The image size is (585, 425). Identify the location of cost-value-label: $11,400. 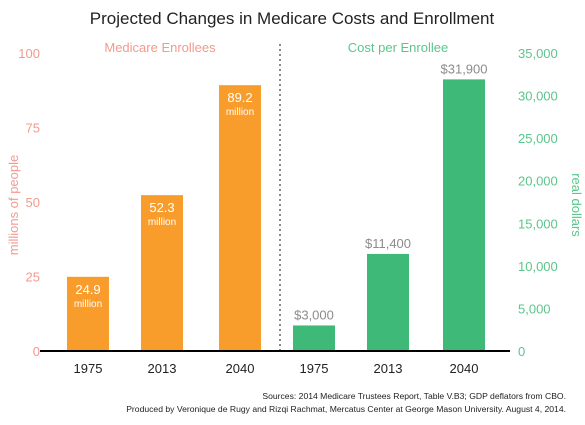
(388, 243).